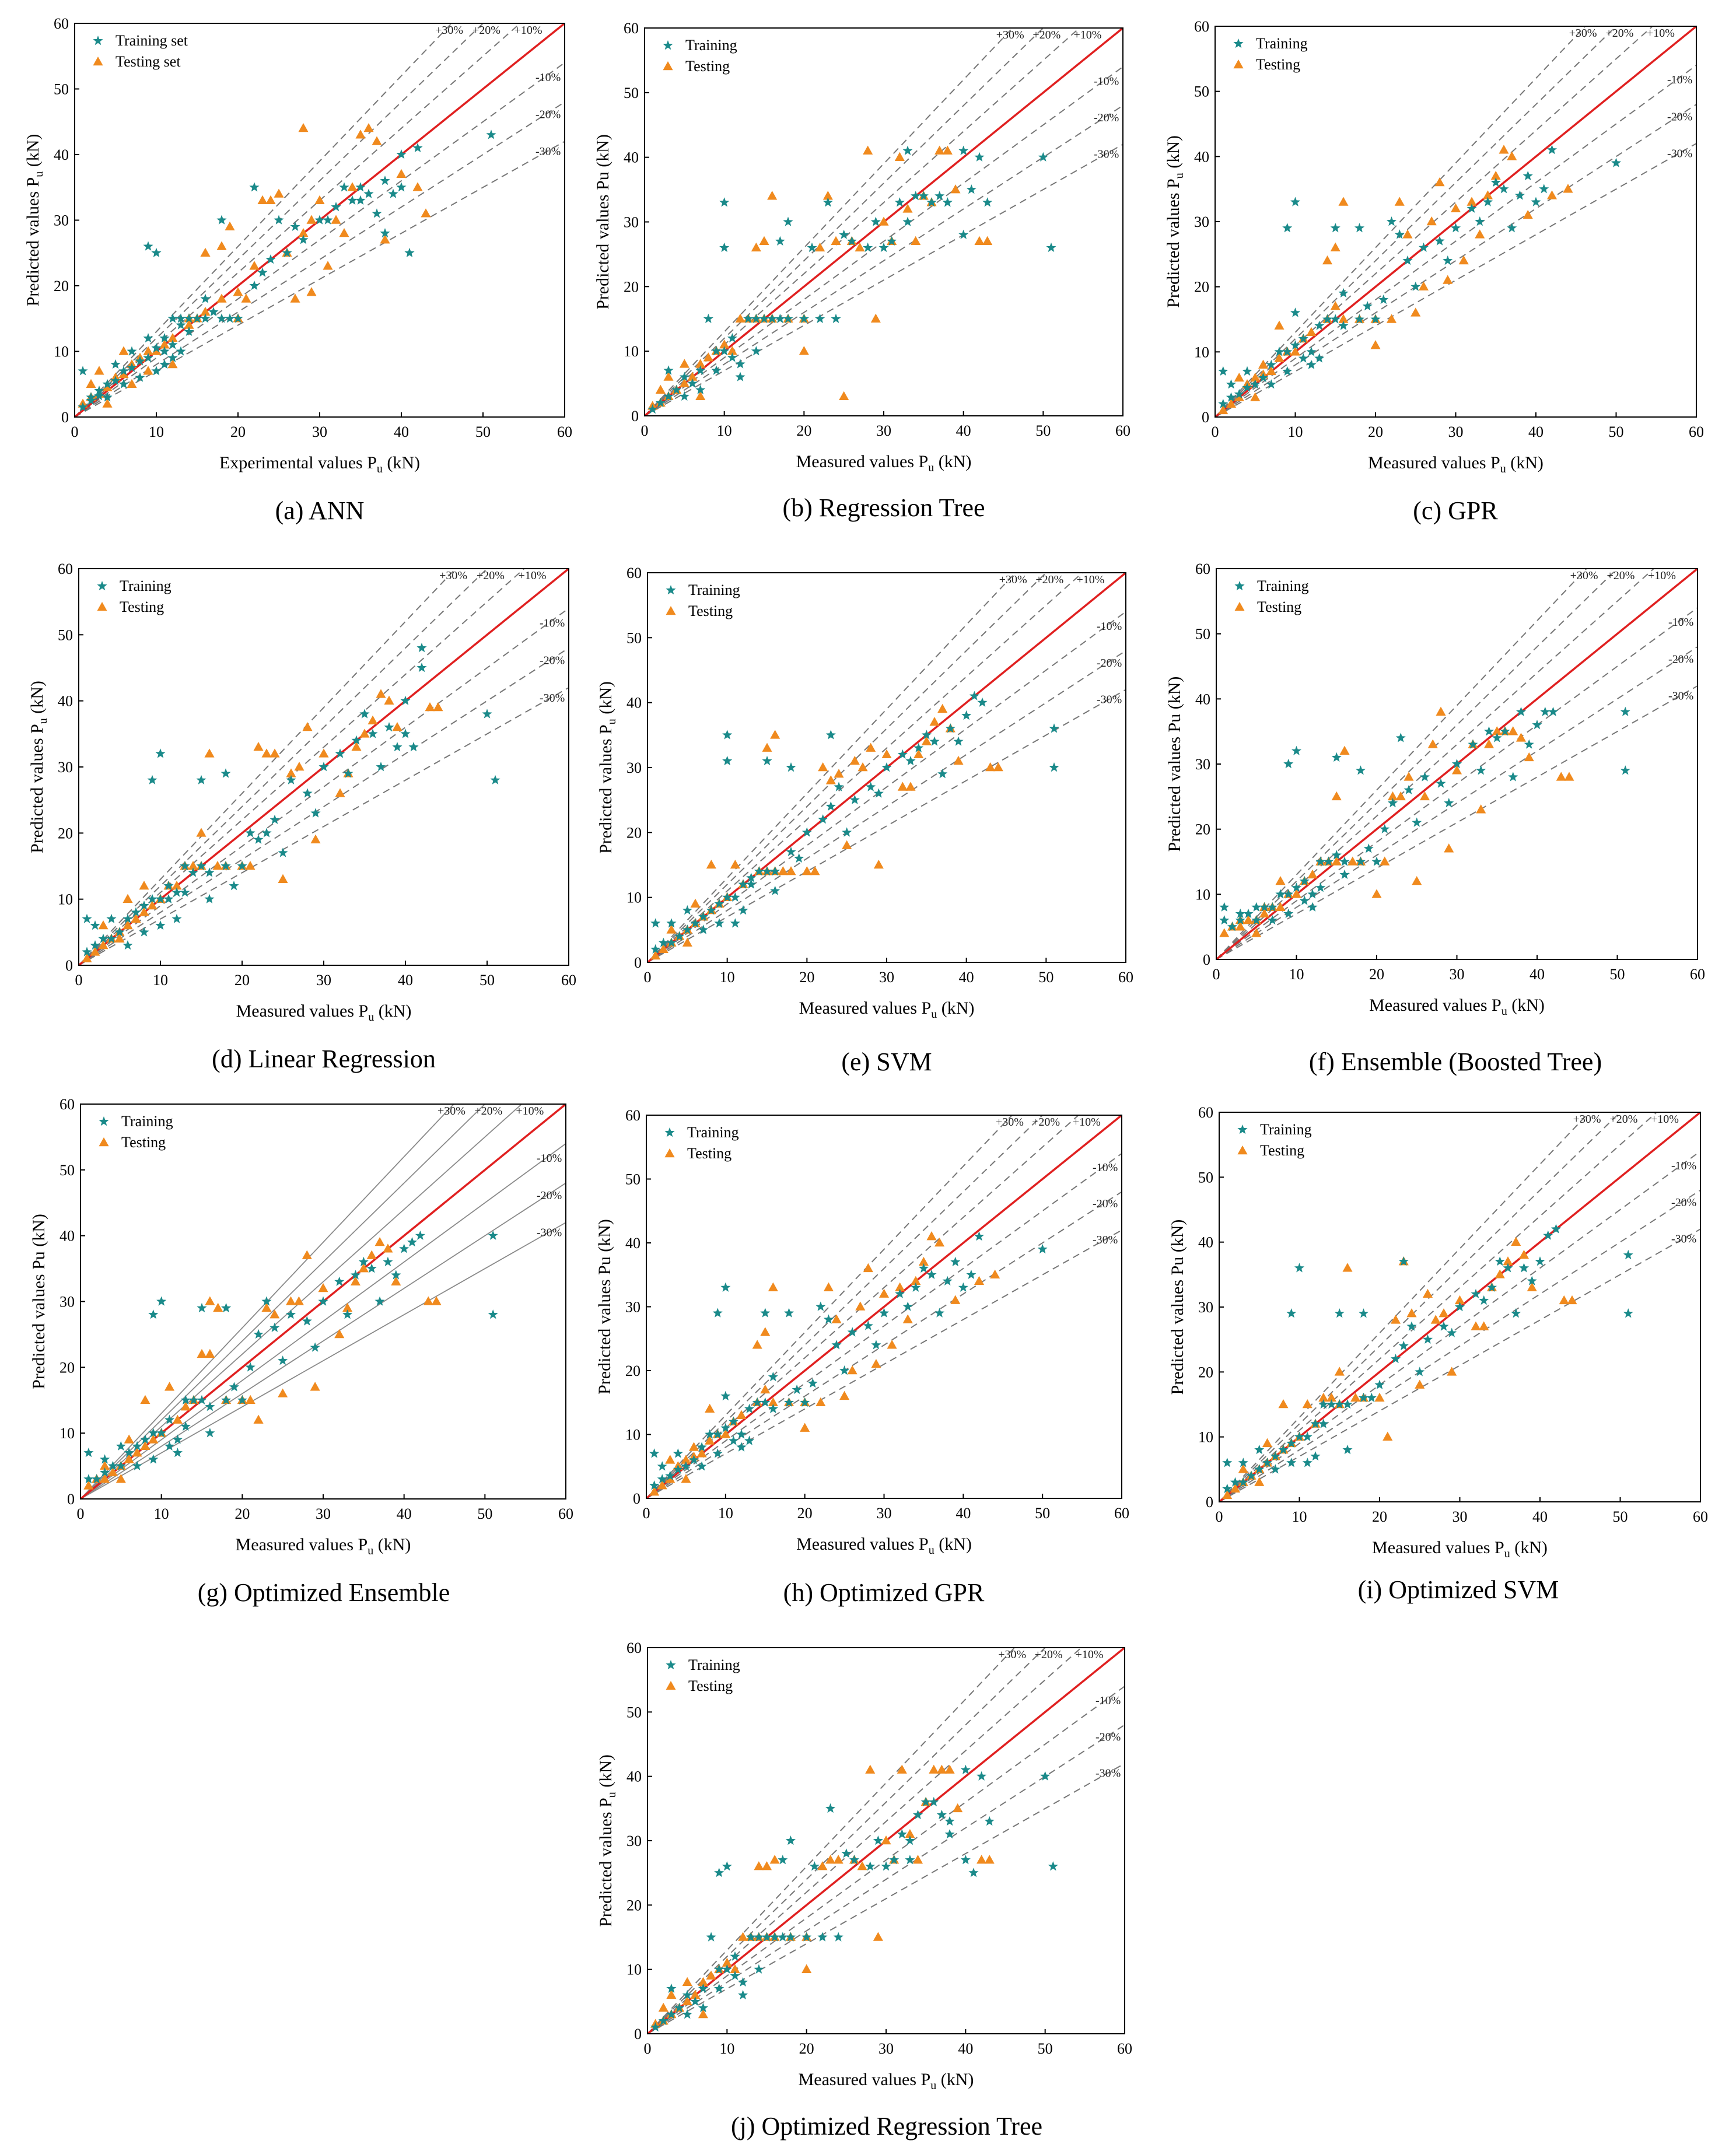  I want to click on band-line-+10%, so click(865, 767).